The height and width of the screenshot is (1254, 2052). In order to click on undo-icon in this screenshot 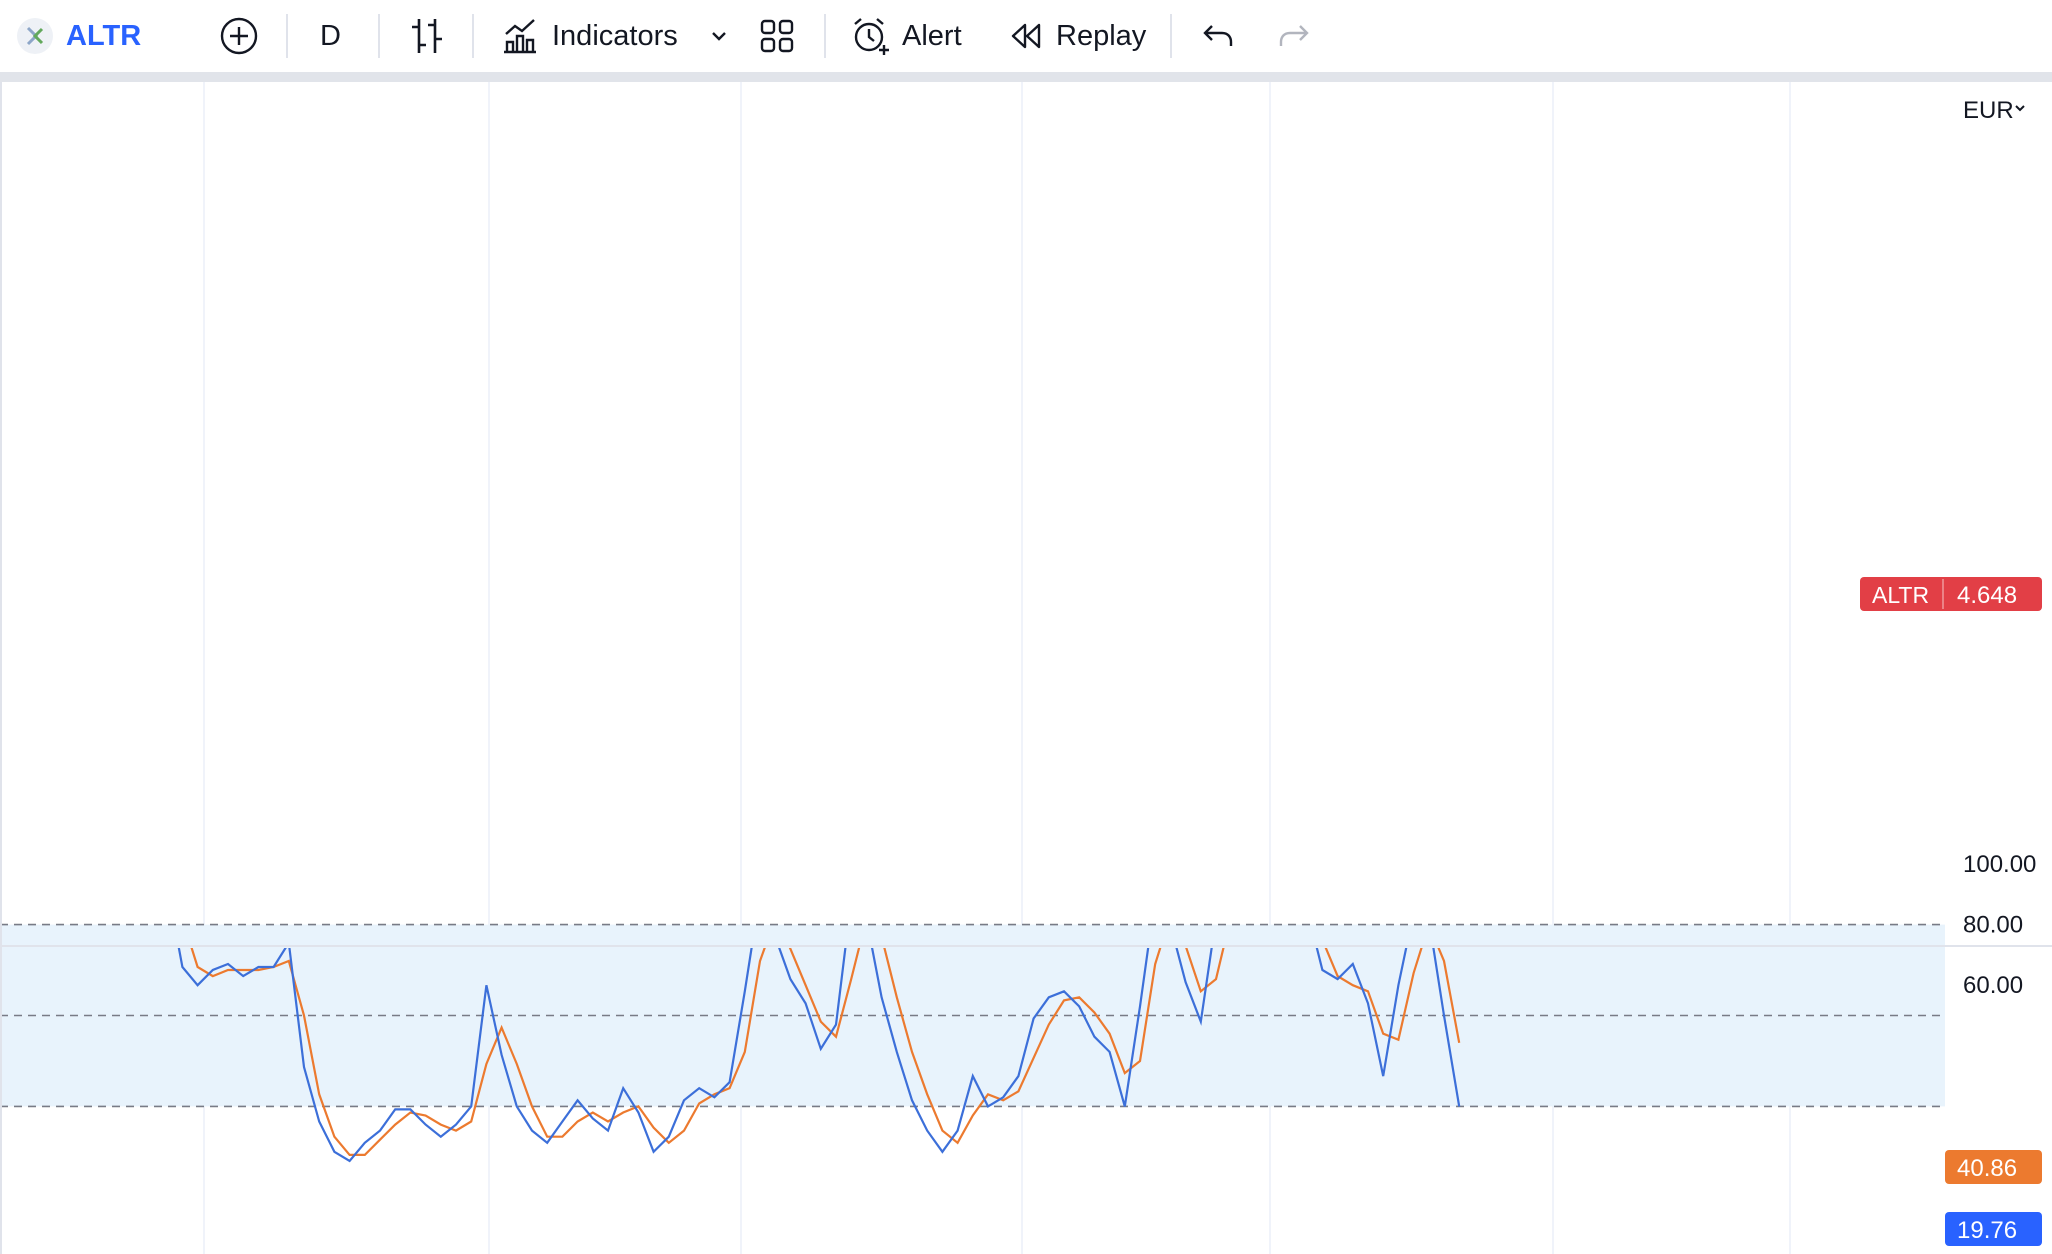, I will do `click(1218, 36)`.